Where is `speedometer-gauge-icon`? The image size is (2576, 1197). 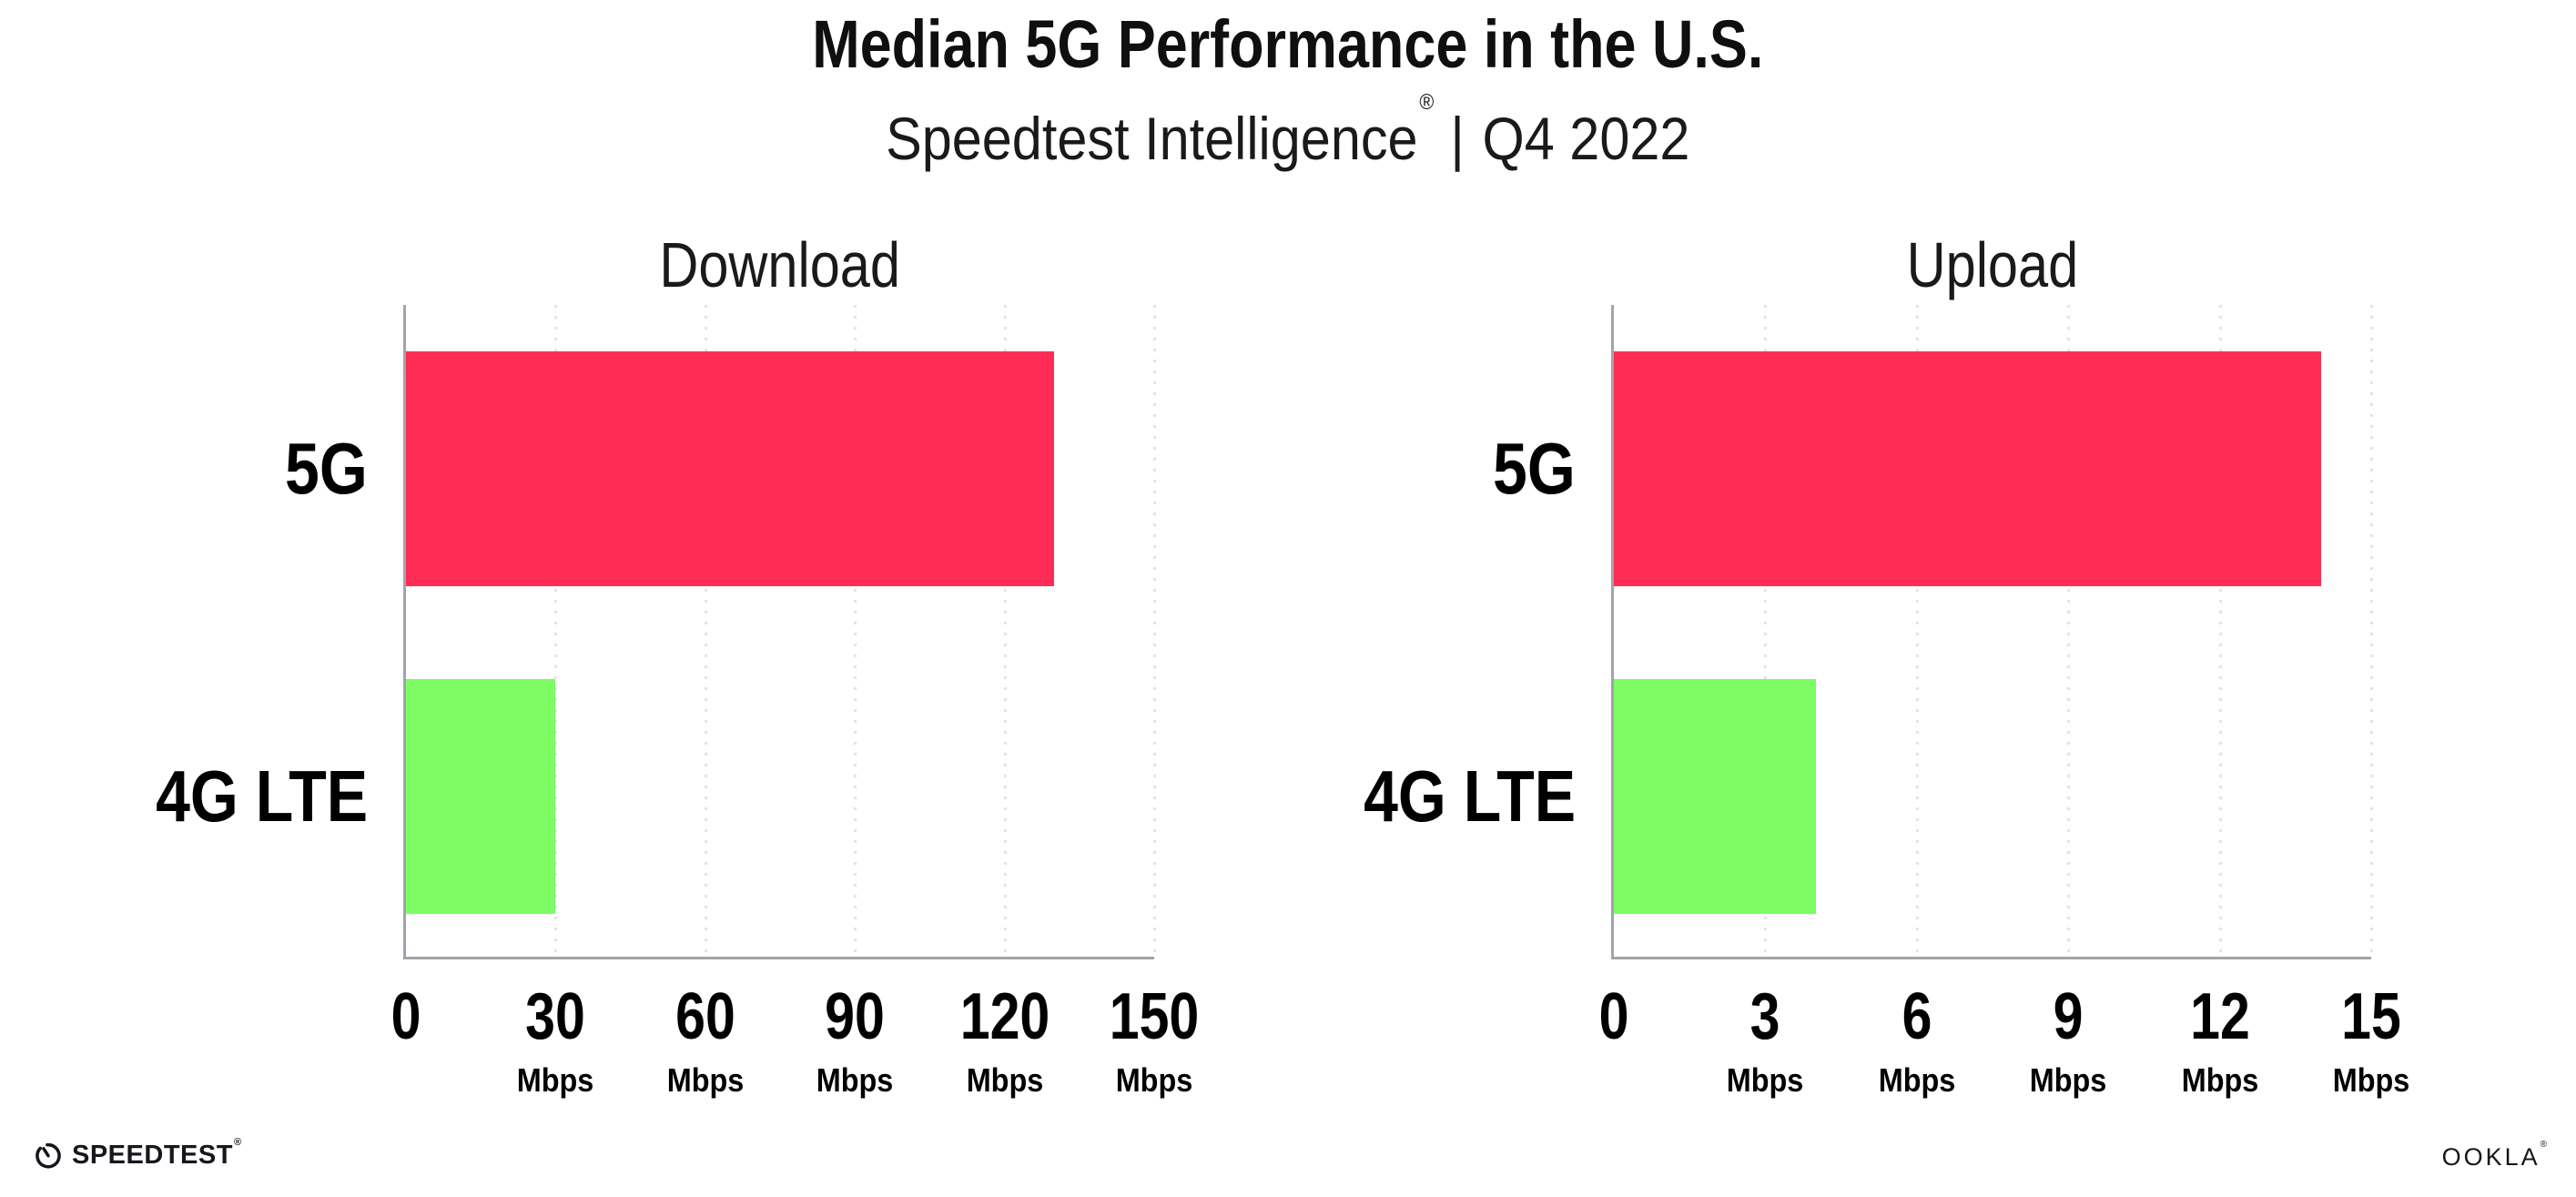
speedometer-gauge-icon is located at coordinates (48, 1156).